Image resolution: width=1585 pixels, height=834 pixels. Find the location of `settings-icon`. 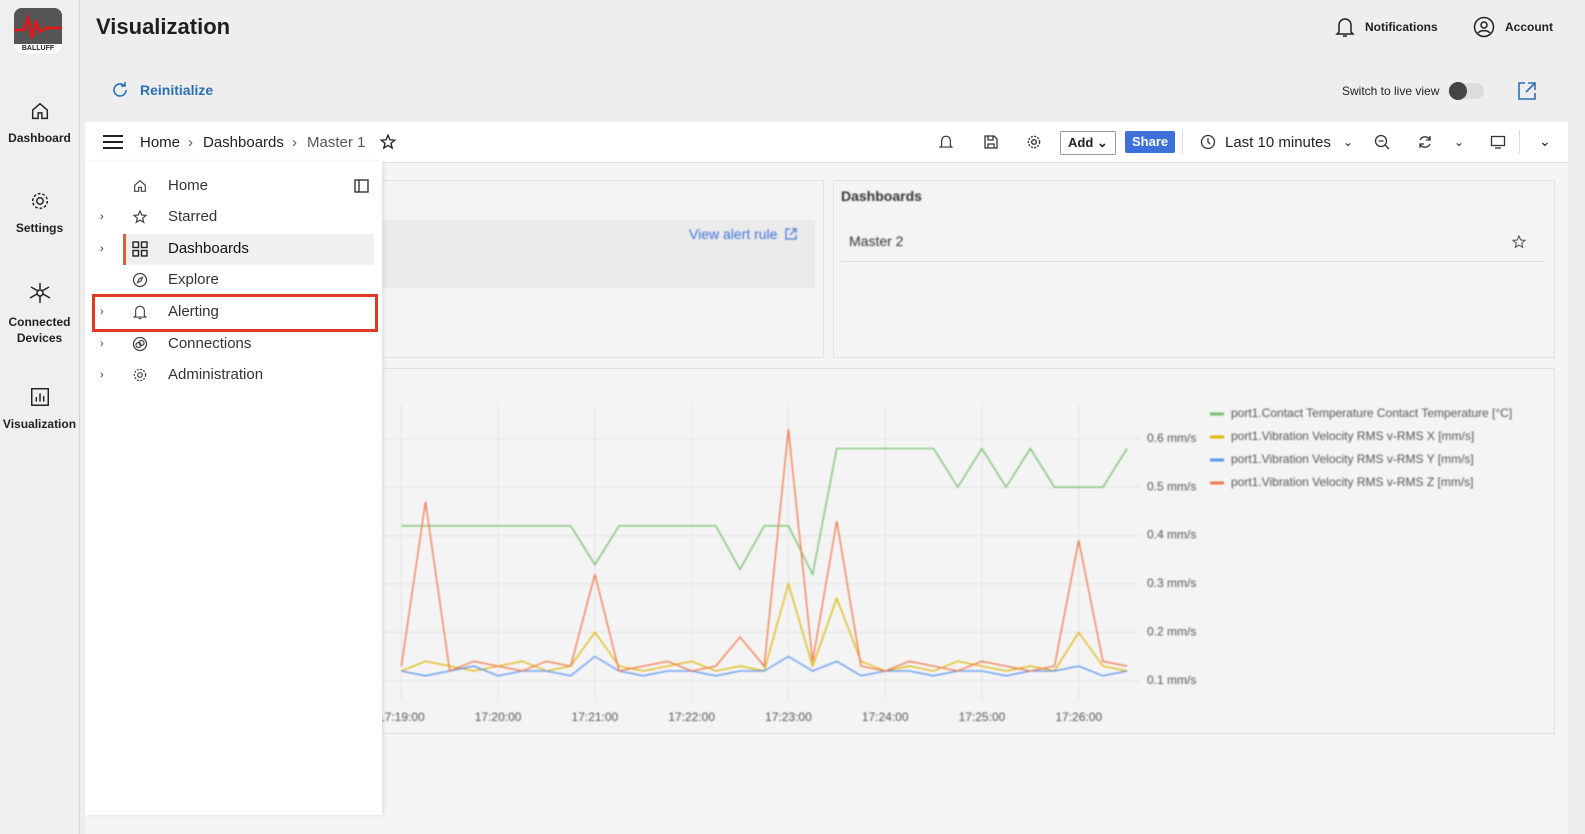

settings-icon is located at coordinates (1034, 142).